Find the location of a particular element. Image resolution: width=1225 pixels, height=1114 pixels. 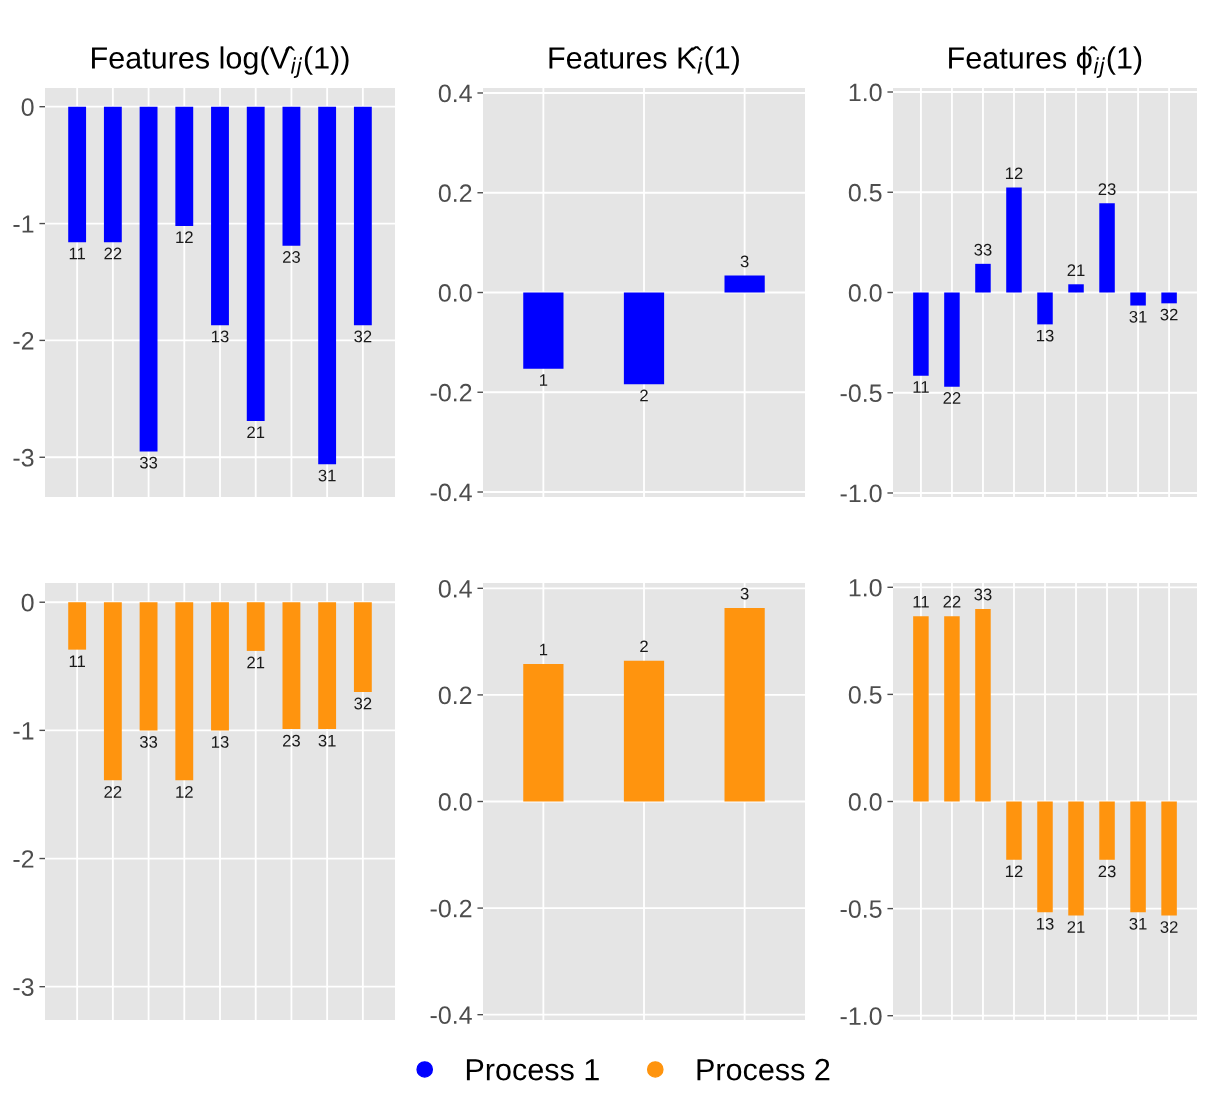

chart-title: Features log(V̂$_{ij}$(1)) is located at coordinates (220, 62).